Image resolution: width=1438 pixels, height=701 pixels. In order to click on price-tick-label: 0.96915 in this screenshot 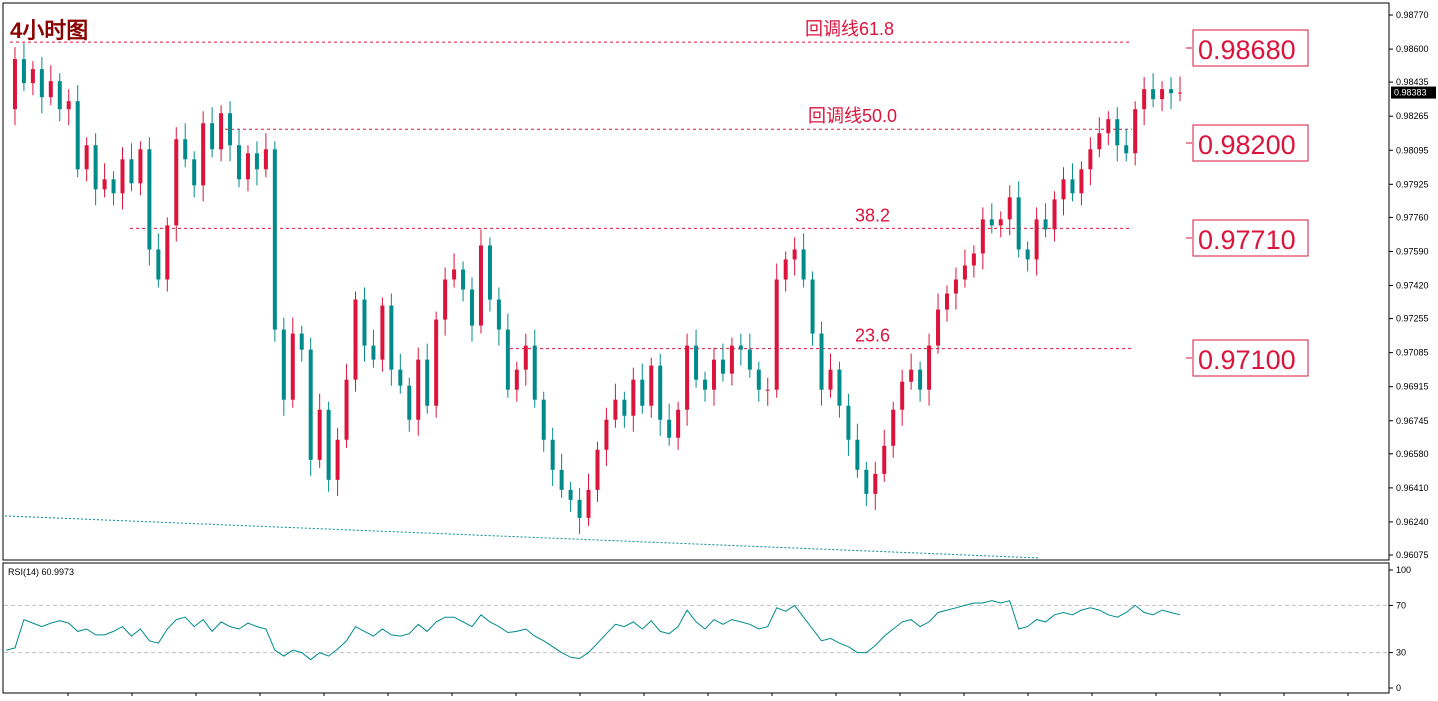, I will do `click(1412, 387)`.